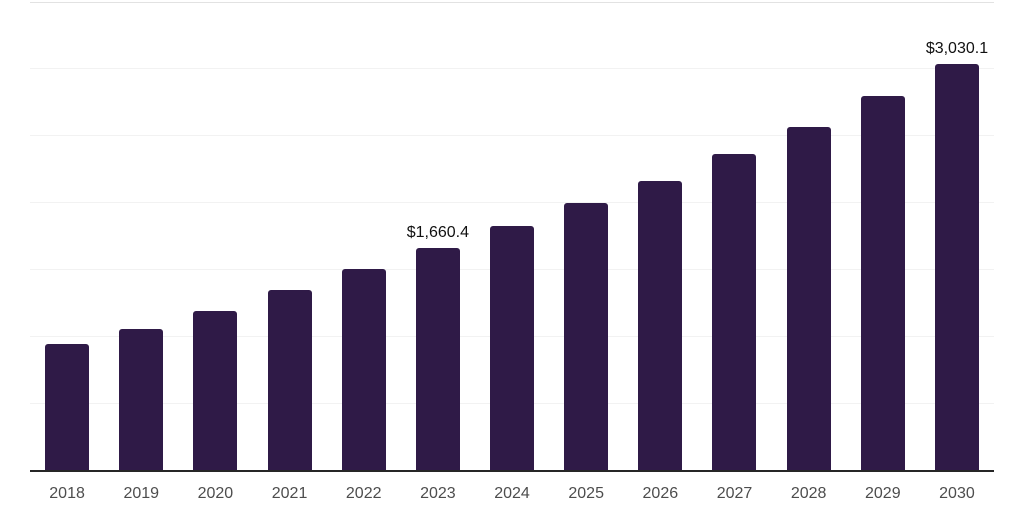  I want to click on x-tick-label-2018: 2018, so click(67, 493).